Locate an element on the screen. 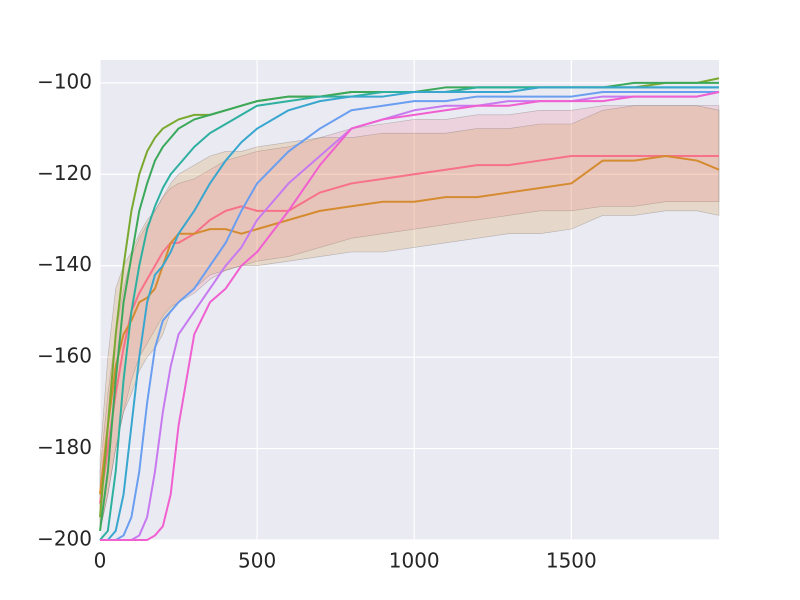  y-tick-label: −100 is located at coordinates (64, 81).